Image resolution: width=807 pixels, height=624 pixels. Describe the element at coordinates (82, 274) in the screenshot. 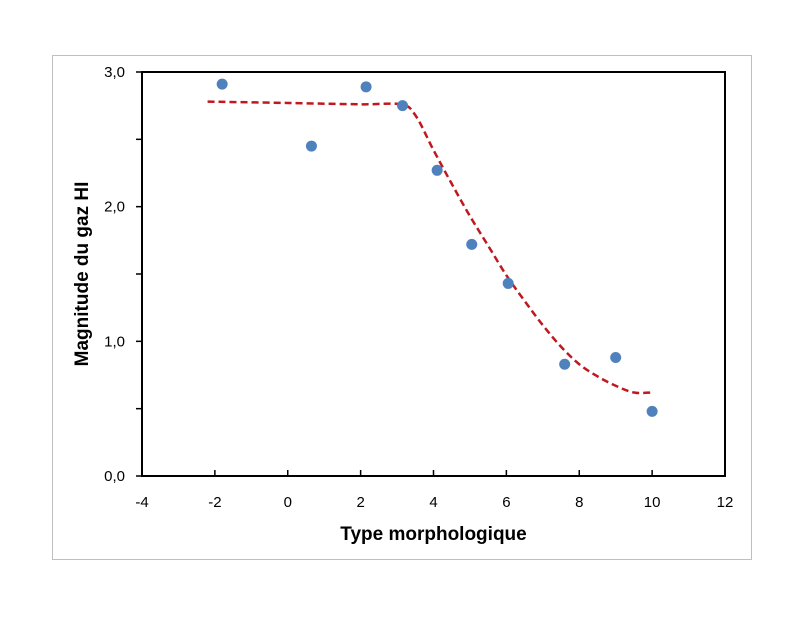

I see `y-axis-title: Magnitude du gaz HI` at that location.